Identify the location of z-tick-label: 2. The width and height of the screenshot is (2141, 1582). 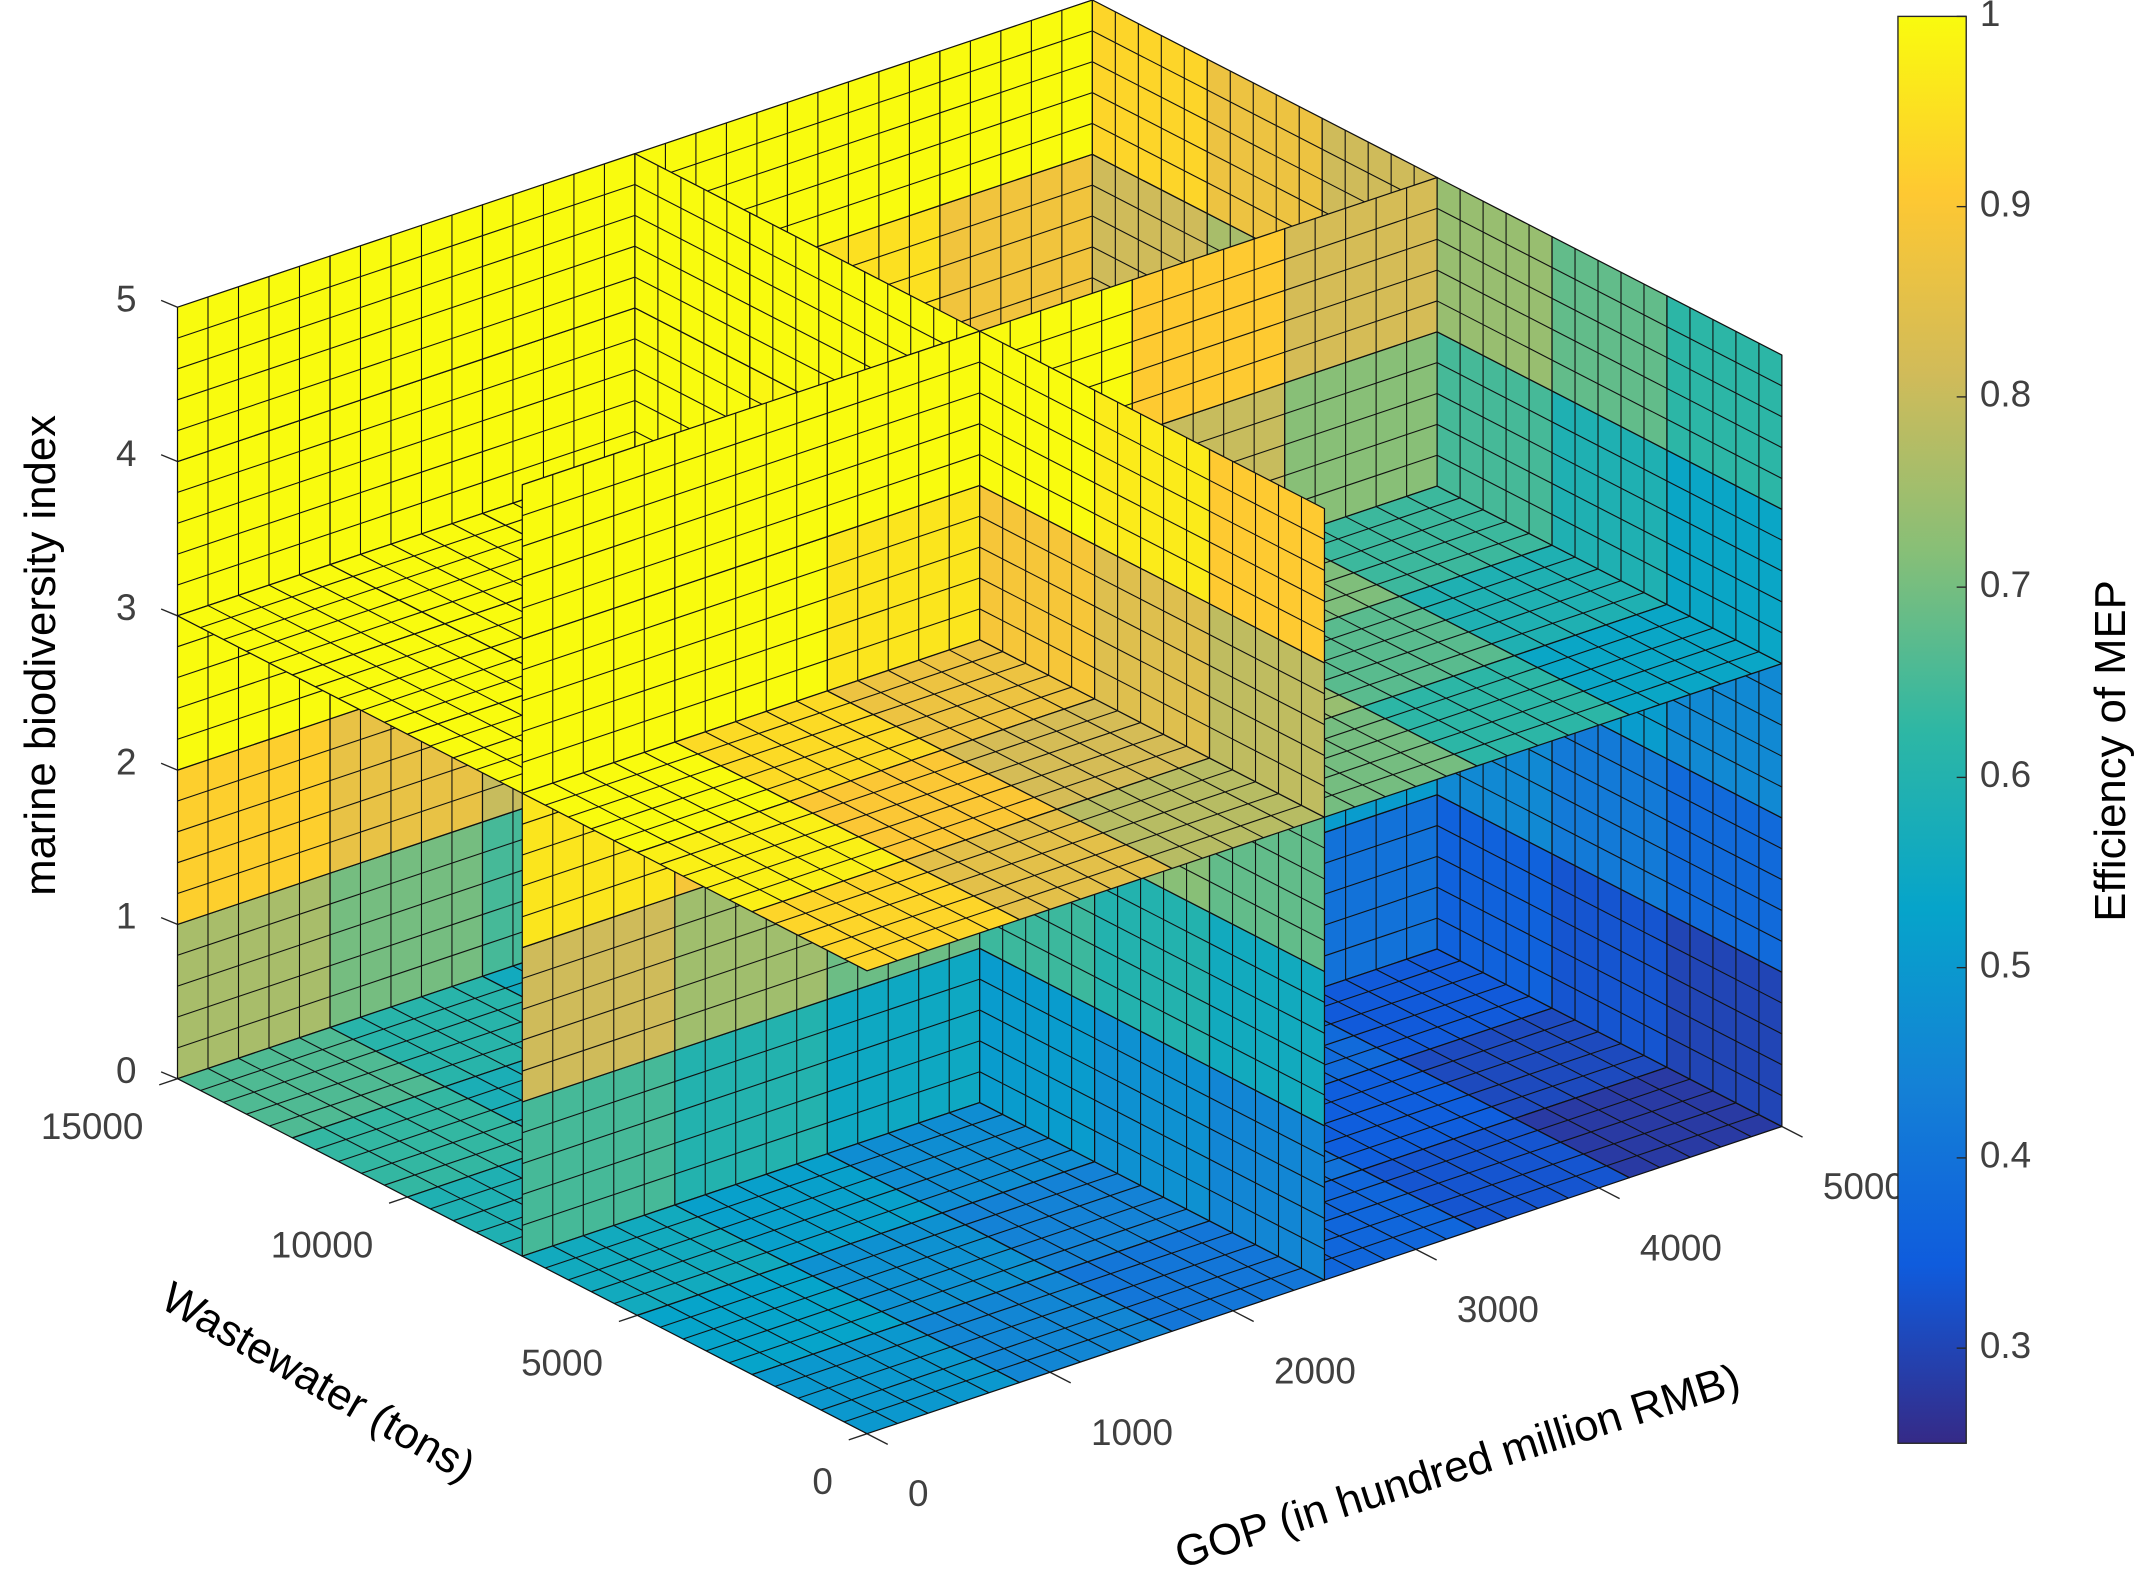
(126, 761).